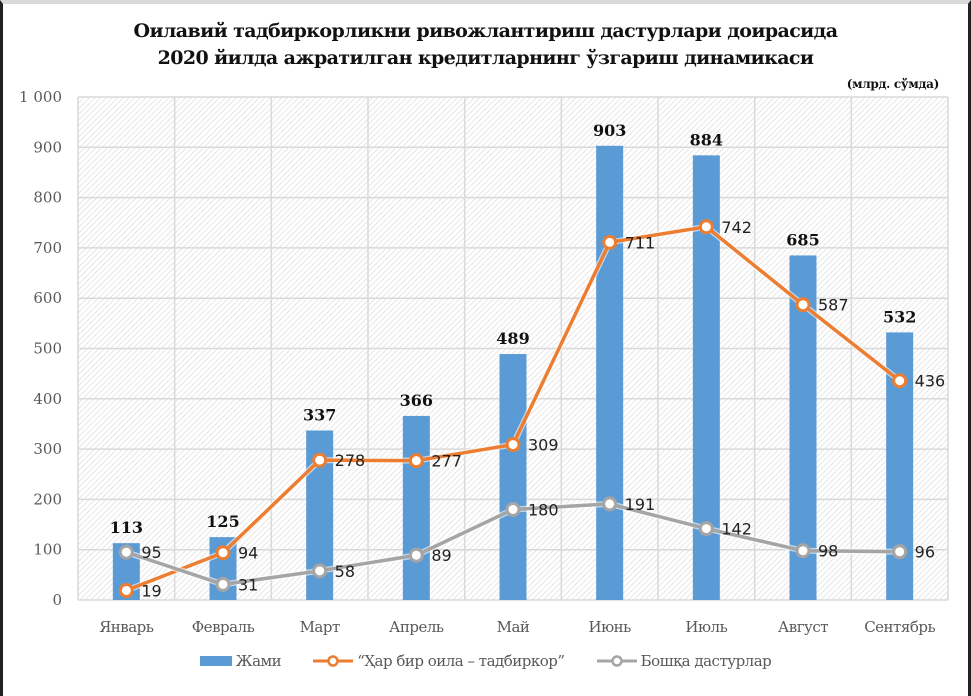 The image size is (971, 696). What do you see at coordinates (258, 661) in the screenshot?
I see `legend-label: Жами` at bounding box center [258, 661].